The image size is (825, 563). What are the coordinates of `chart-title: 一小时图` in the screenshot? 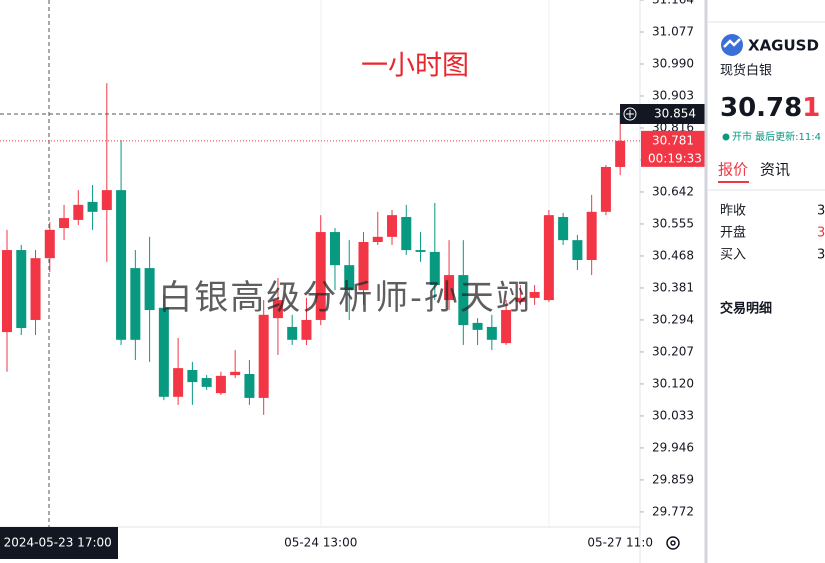 It's located at (415, 66).